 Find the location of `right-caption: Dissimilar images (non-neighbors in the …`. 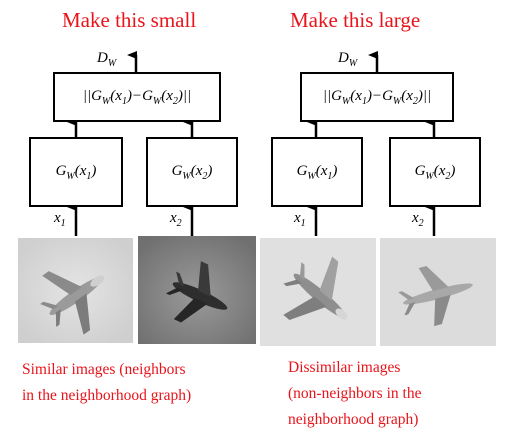

right-caption: Dissimilar images (non-neighbors in the … is located at coordinates (354, 394).